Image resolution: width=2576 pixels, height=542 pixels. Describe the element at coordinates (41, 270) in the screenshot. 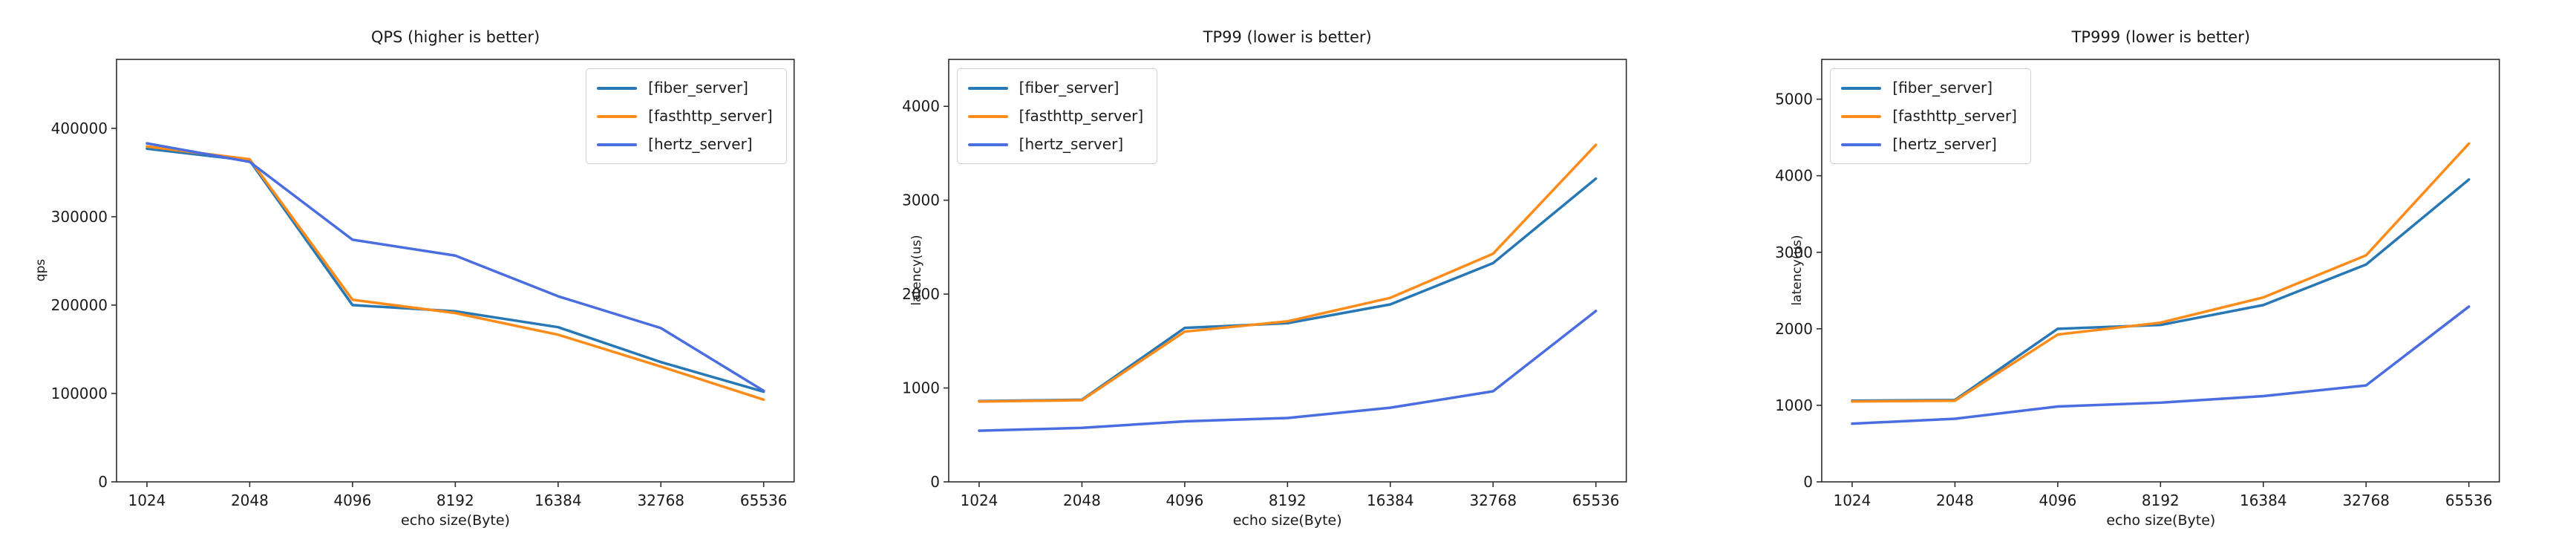

I see `y-axis-label: qps` at that location.